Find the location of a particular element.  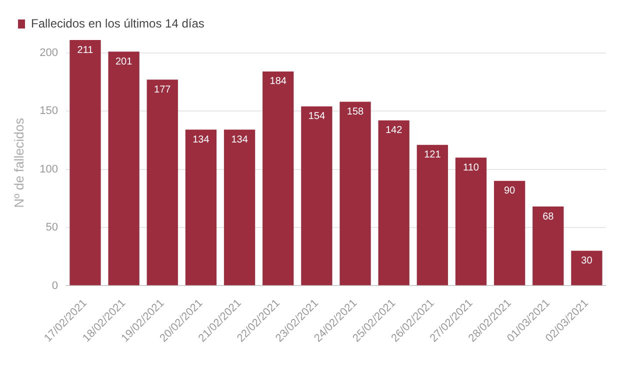

y-tick-label: 50 is located at coordinates (52, 228).